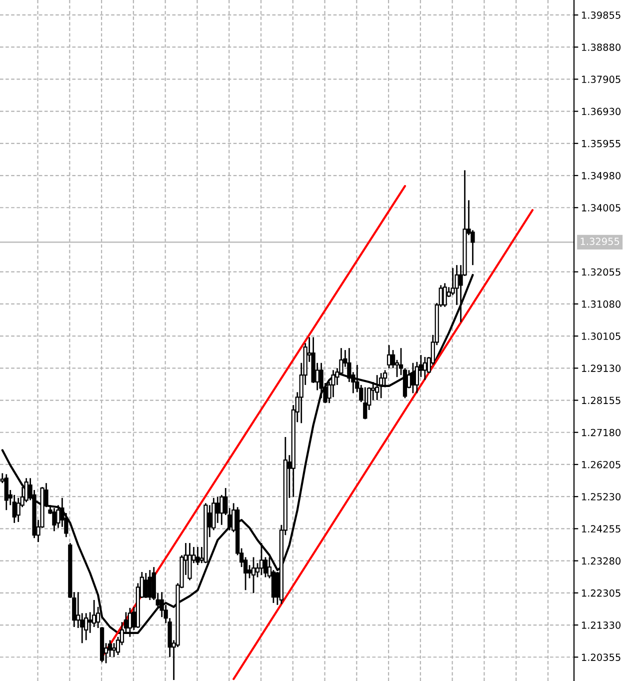  What do you see at coordinates (601, 464) in the screenshot?
I see `y-tick-label: 1.26205` at bounding box center [601, 464].